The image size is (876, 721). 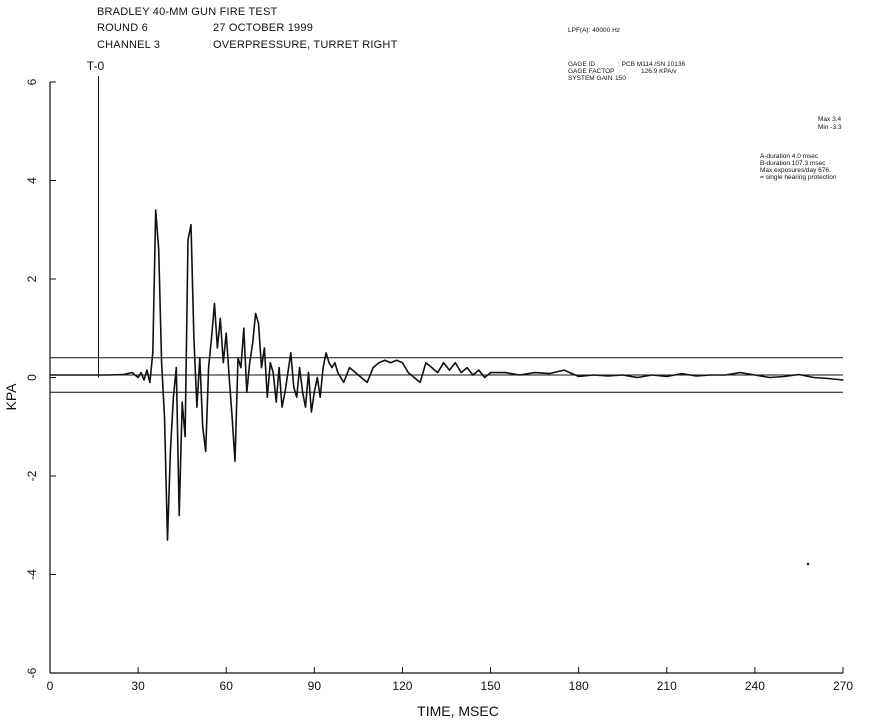 What do you see at coordinates (830, 119) in the screenshot?
I see `max-value: Max 3.4` at bounding box center [830, 119].